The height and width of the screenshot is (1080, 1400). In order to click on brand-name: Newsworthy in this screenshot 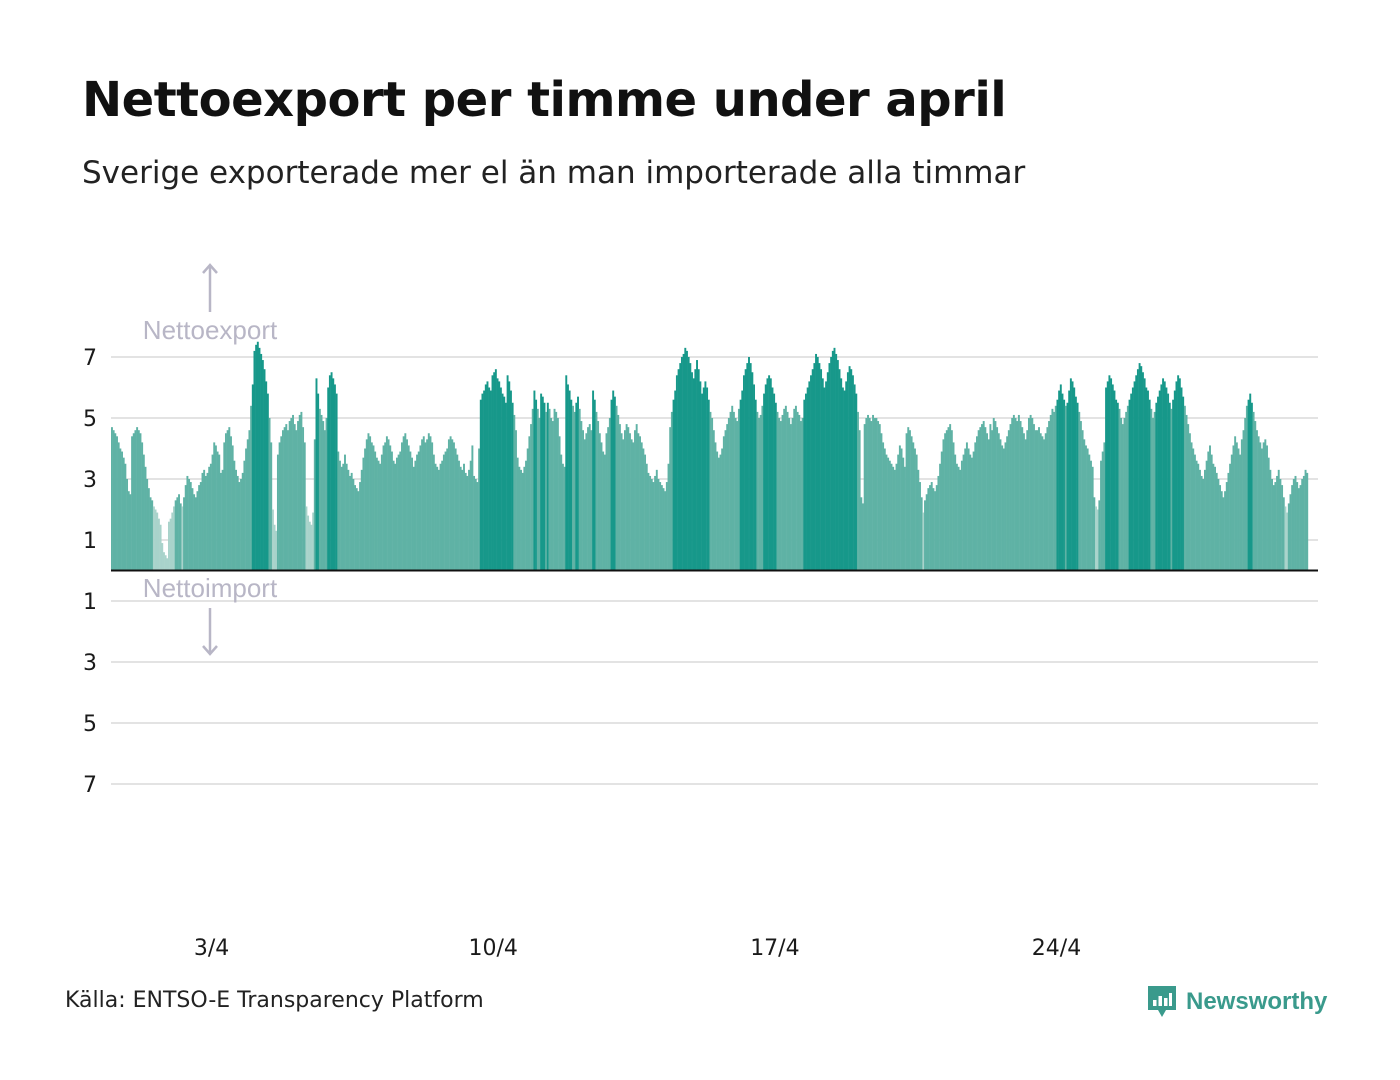, I will do `click(1257, 1001)`.